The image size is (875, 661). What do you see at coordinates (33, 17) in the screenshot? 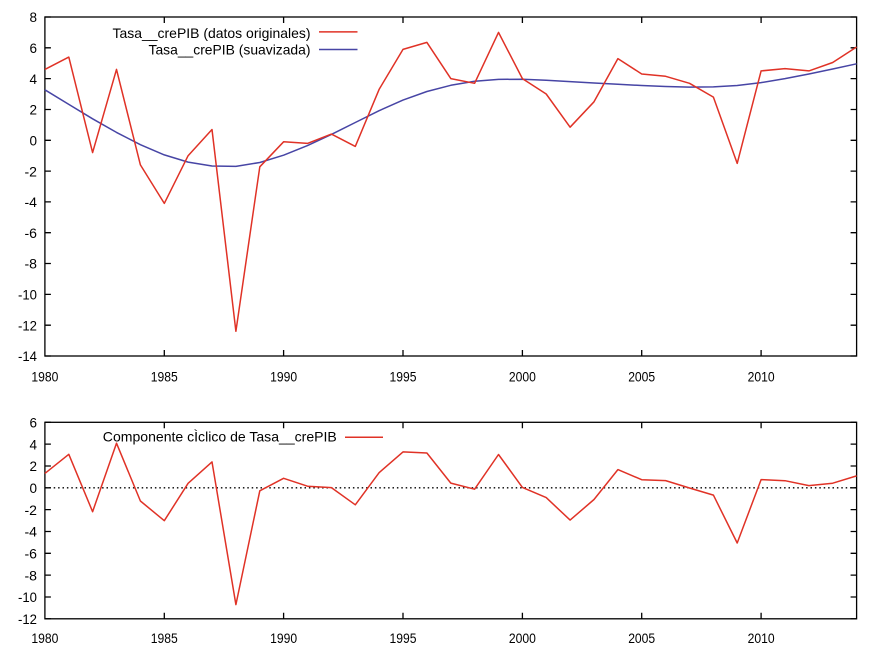
I see `svg-text: 8` at bounding box center [33, 17].